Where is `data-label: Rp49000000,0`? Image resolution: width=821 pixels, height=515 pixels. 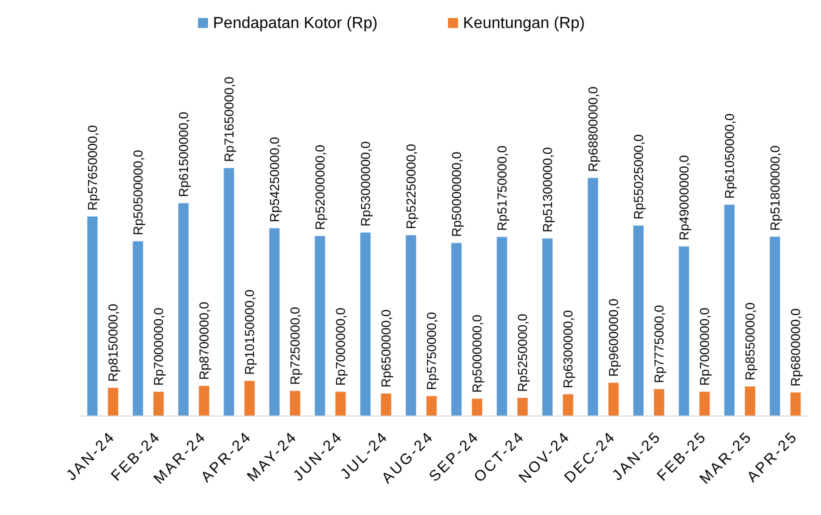
data-label: Rp49000000,0 is located at coordinates (684, 197).